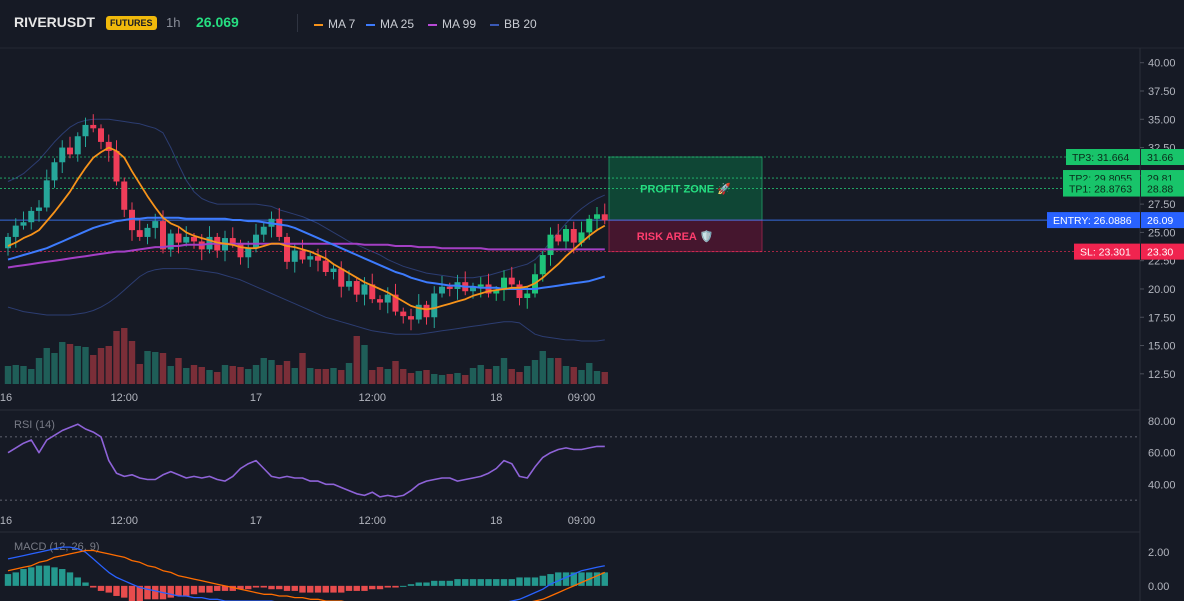 This screenshot has width=1184, height=601. Describe the element at coordinates (1162, 347) in the screenshot. I see `price-tick-label: 15.00` at that location.